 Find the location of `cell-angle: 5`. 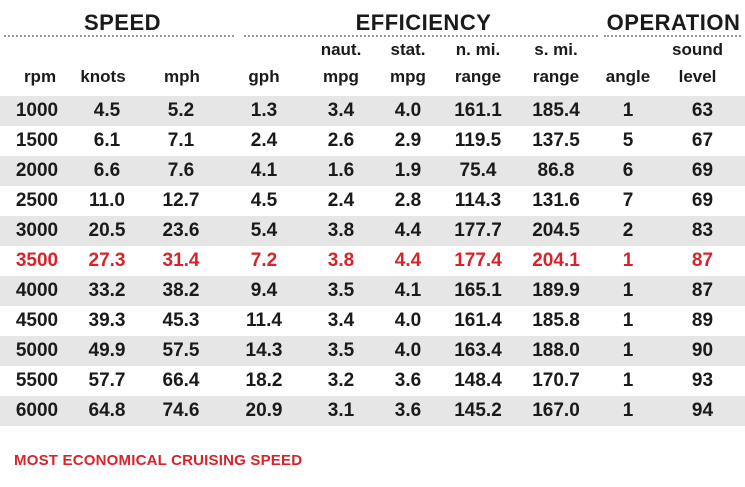

cell-angle: 5 is located at coordinates (628, 140).